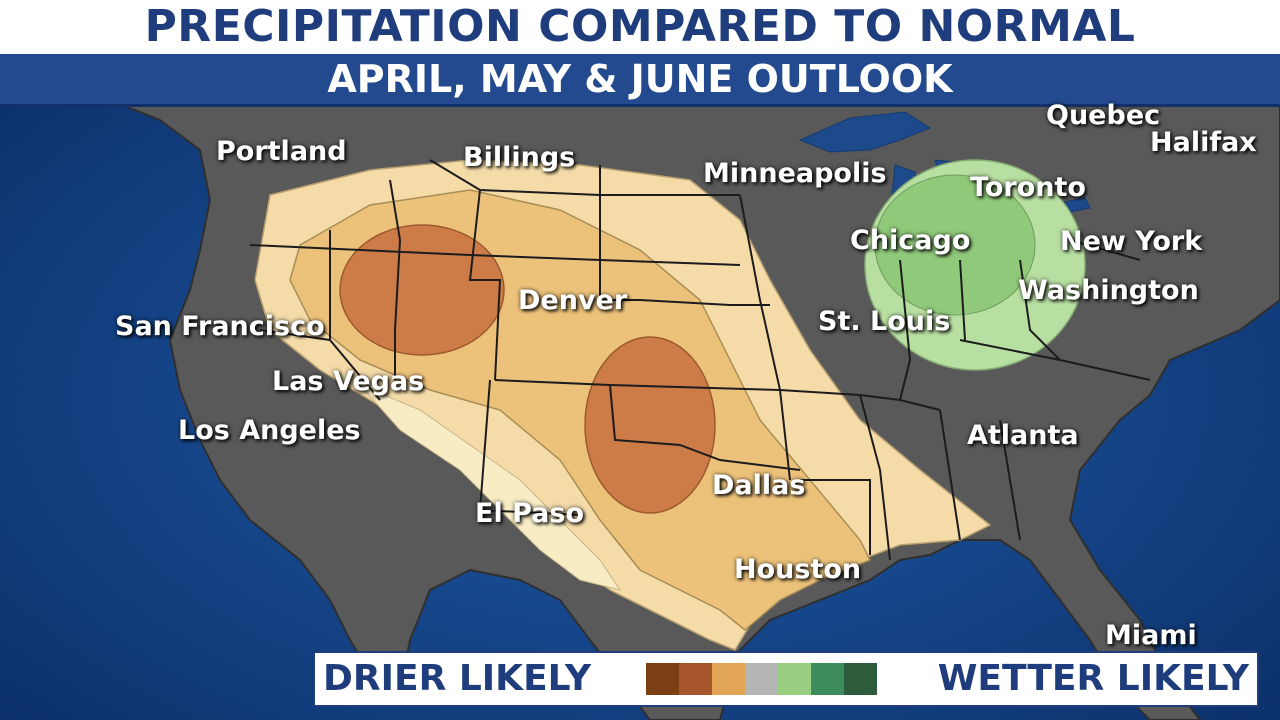  What do you see at coordinates (865, 132) in the screenshot?
I see `lake-superior` at bounding box center [865, 132].